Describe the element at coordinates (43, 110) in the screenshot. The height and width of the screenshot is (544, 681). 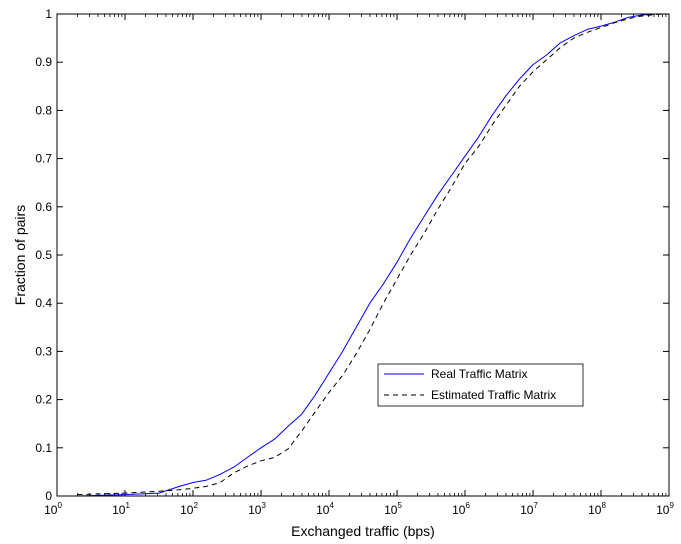
I see `y-tick-label: 0.8` at that location.